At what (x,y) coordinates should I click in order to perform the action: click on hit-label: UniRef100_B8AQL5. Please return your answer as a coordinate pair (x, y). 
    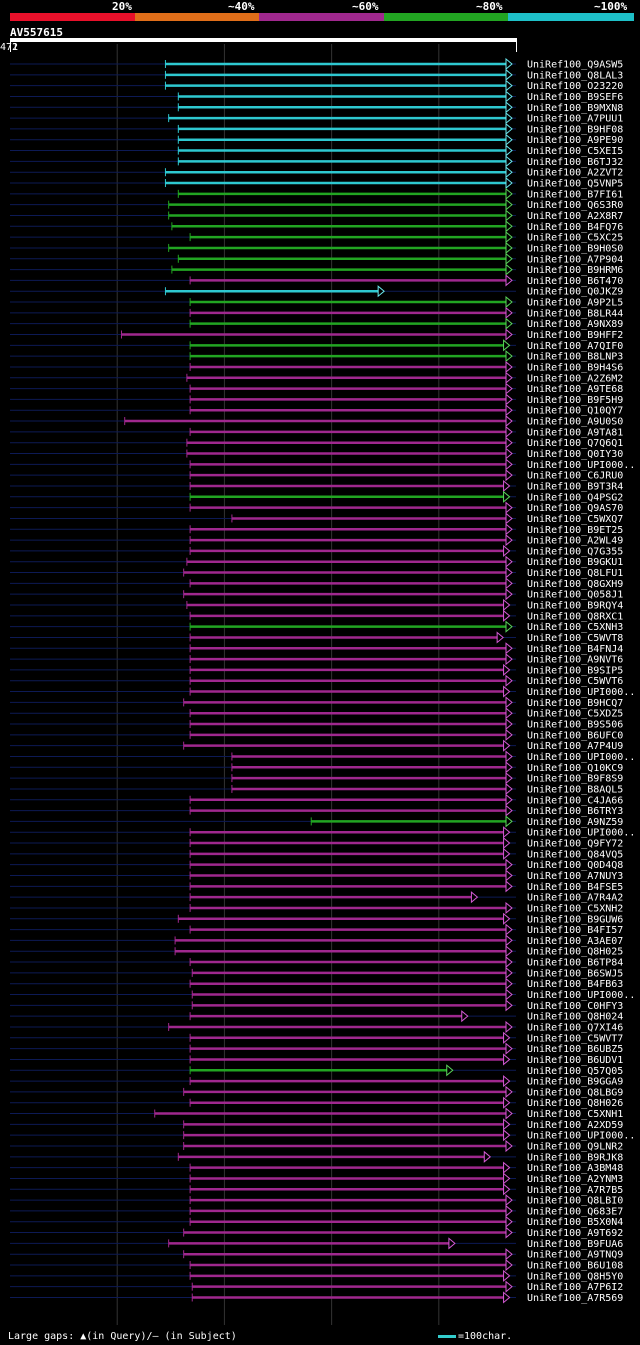
    Looking at the image, I should click on (575, 789).